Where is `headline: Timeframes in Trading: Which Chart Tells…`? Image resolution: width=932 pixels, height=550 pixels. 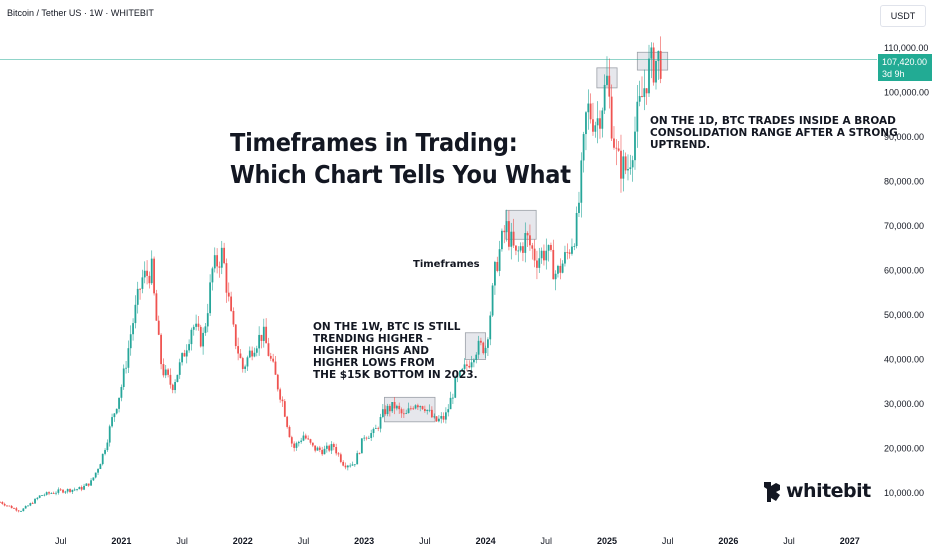 headline: Timeframes in Trading: Which Chart Tells… is located at coordinates (400, 159).